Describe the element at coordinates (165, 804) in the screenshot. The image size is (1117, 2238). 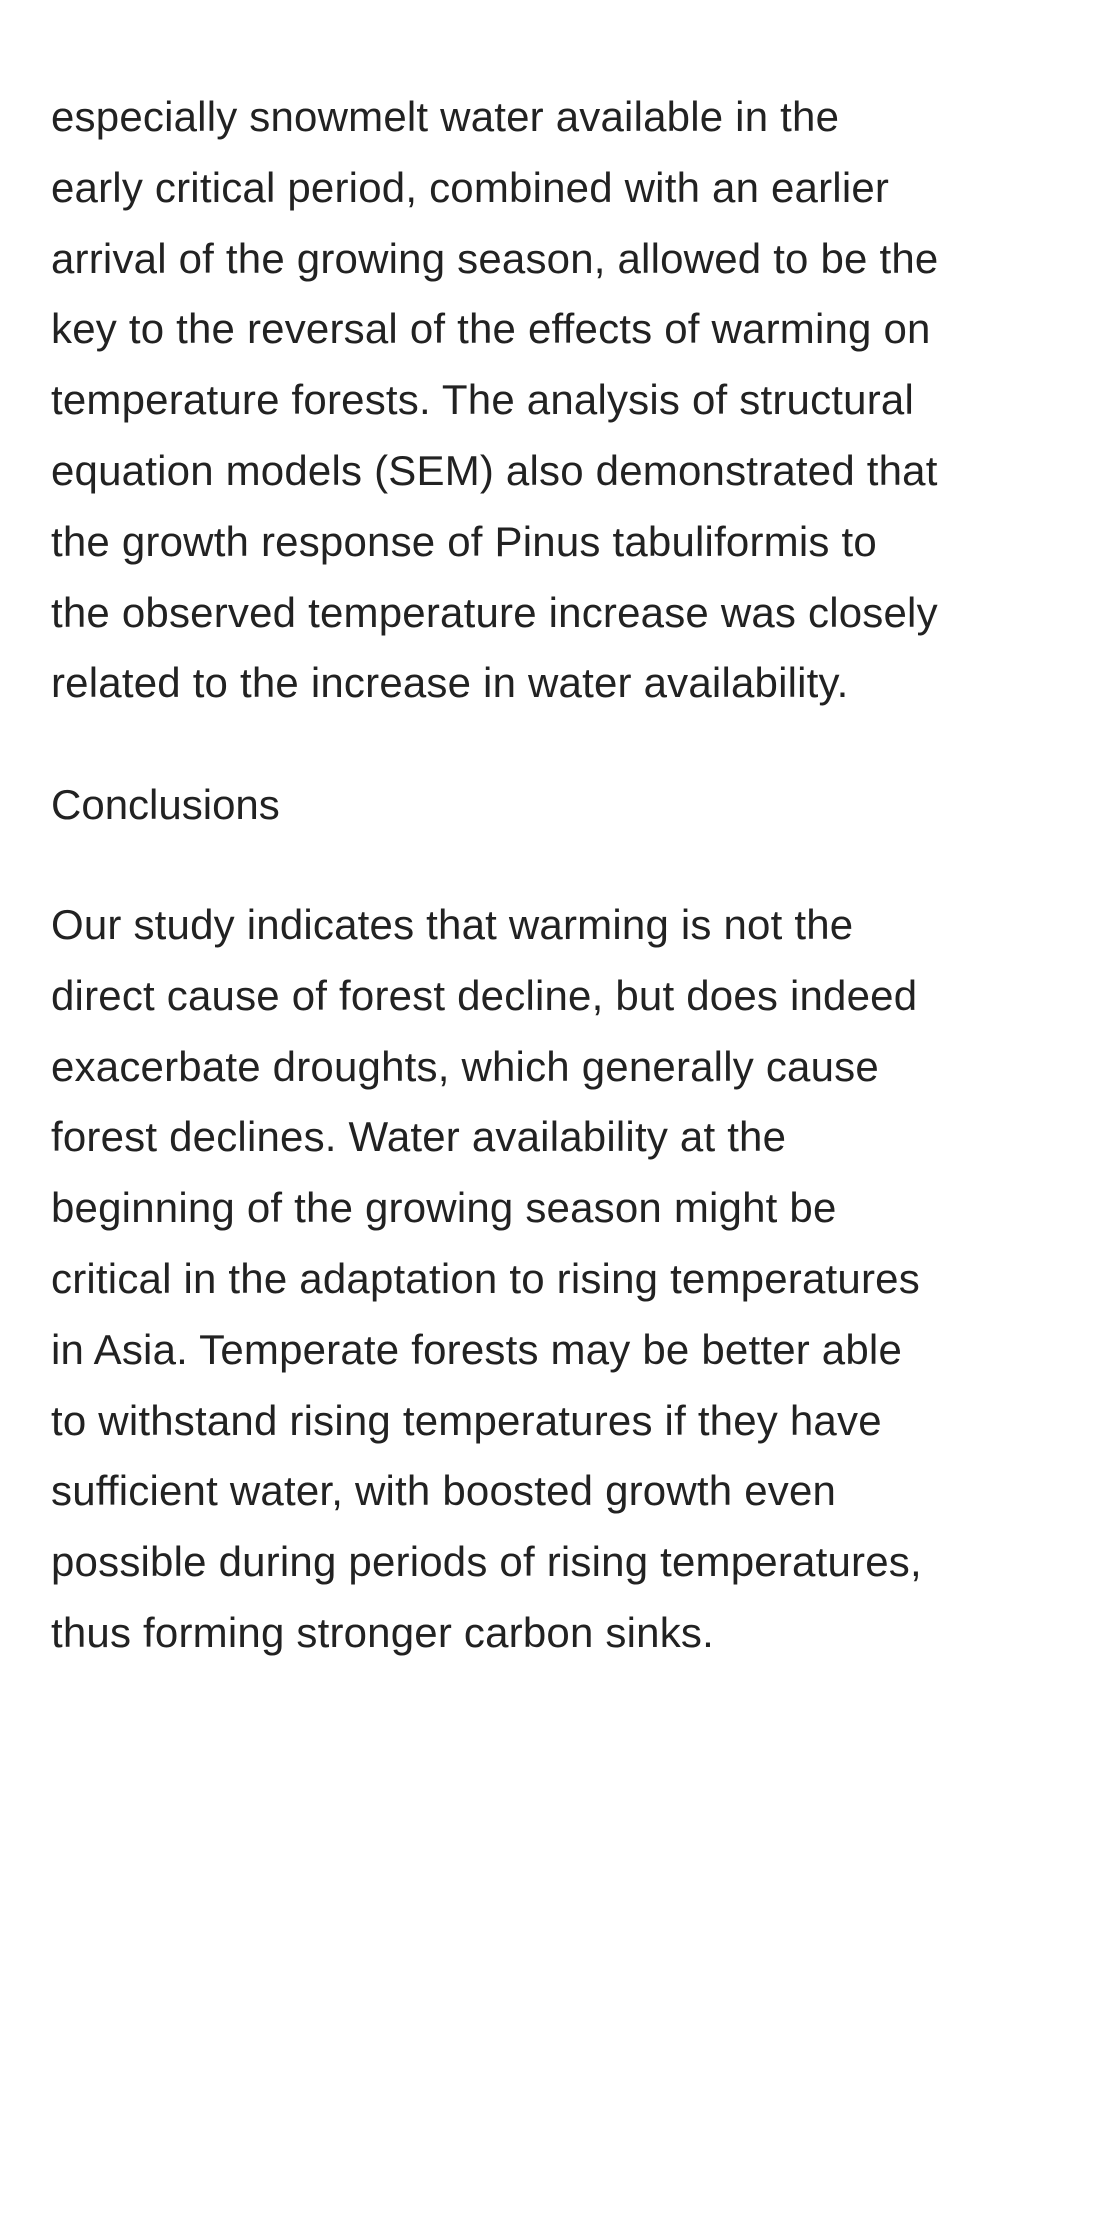
I see `section-heading: Conclusions` at that location.